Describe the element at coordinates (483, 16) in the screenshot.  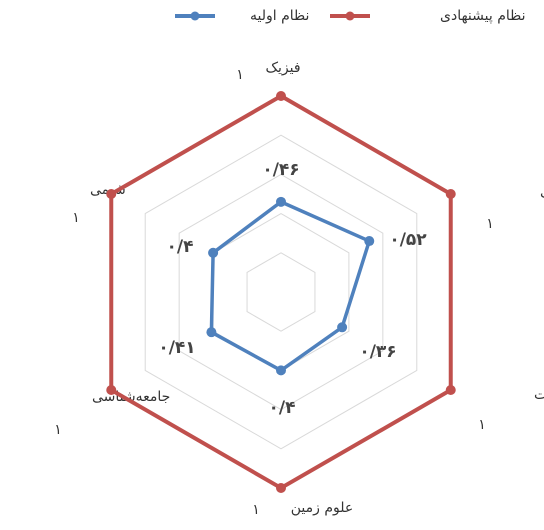
I see `legend-label: نظام پیشنهادی` at that location.